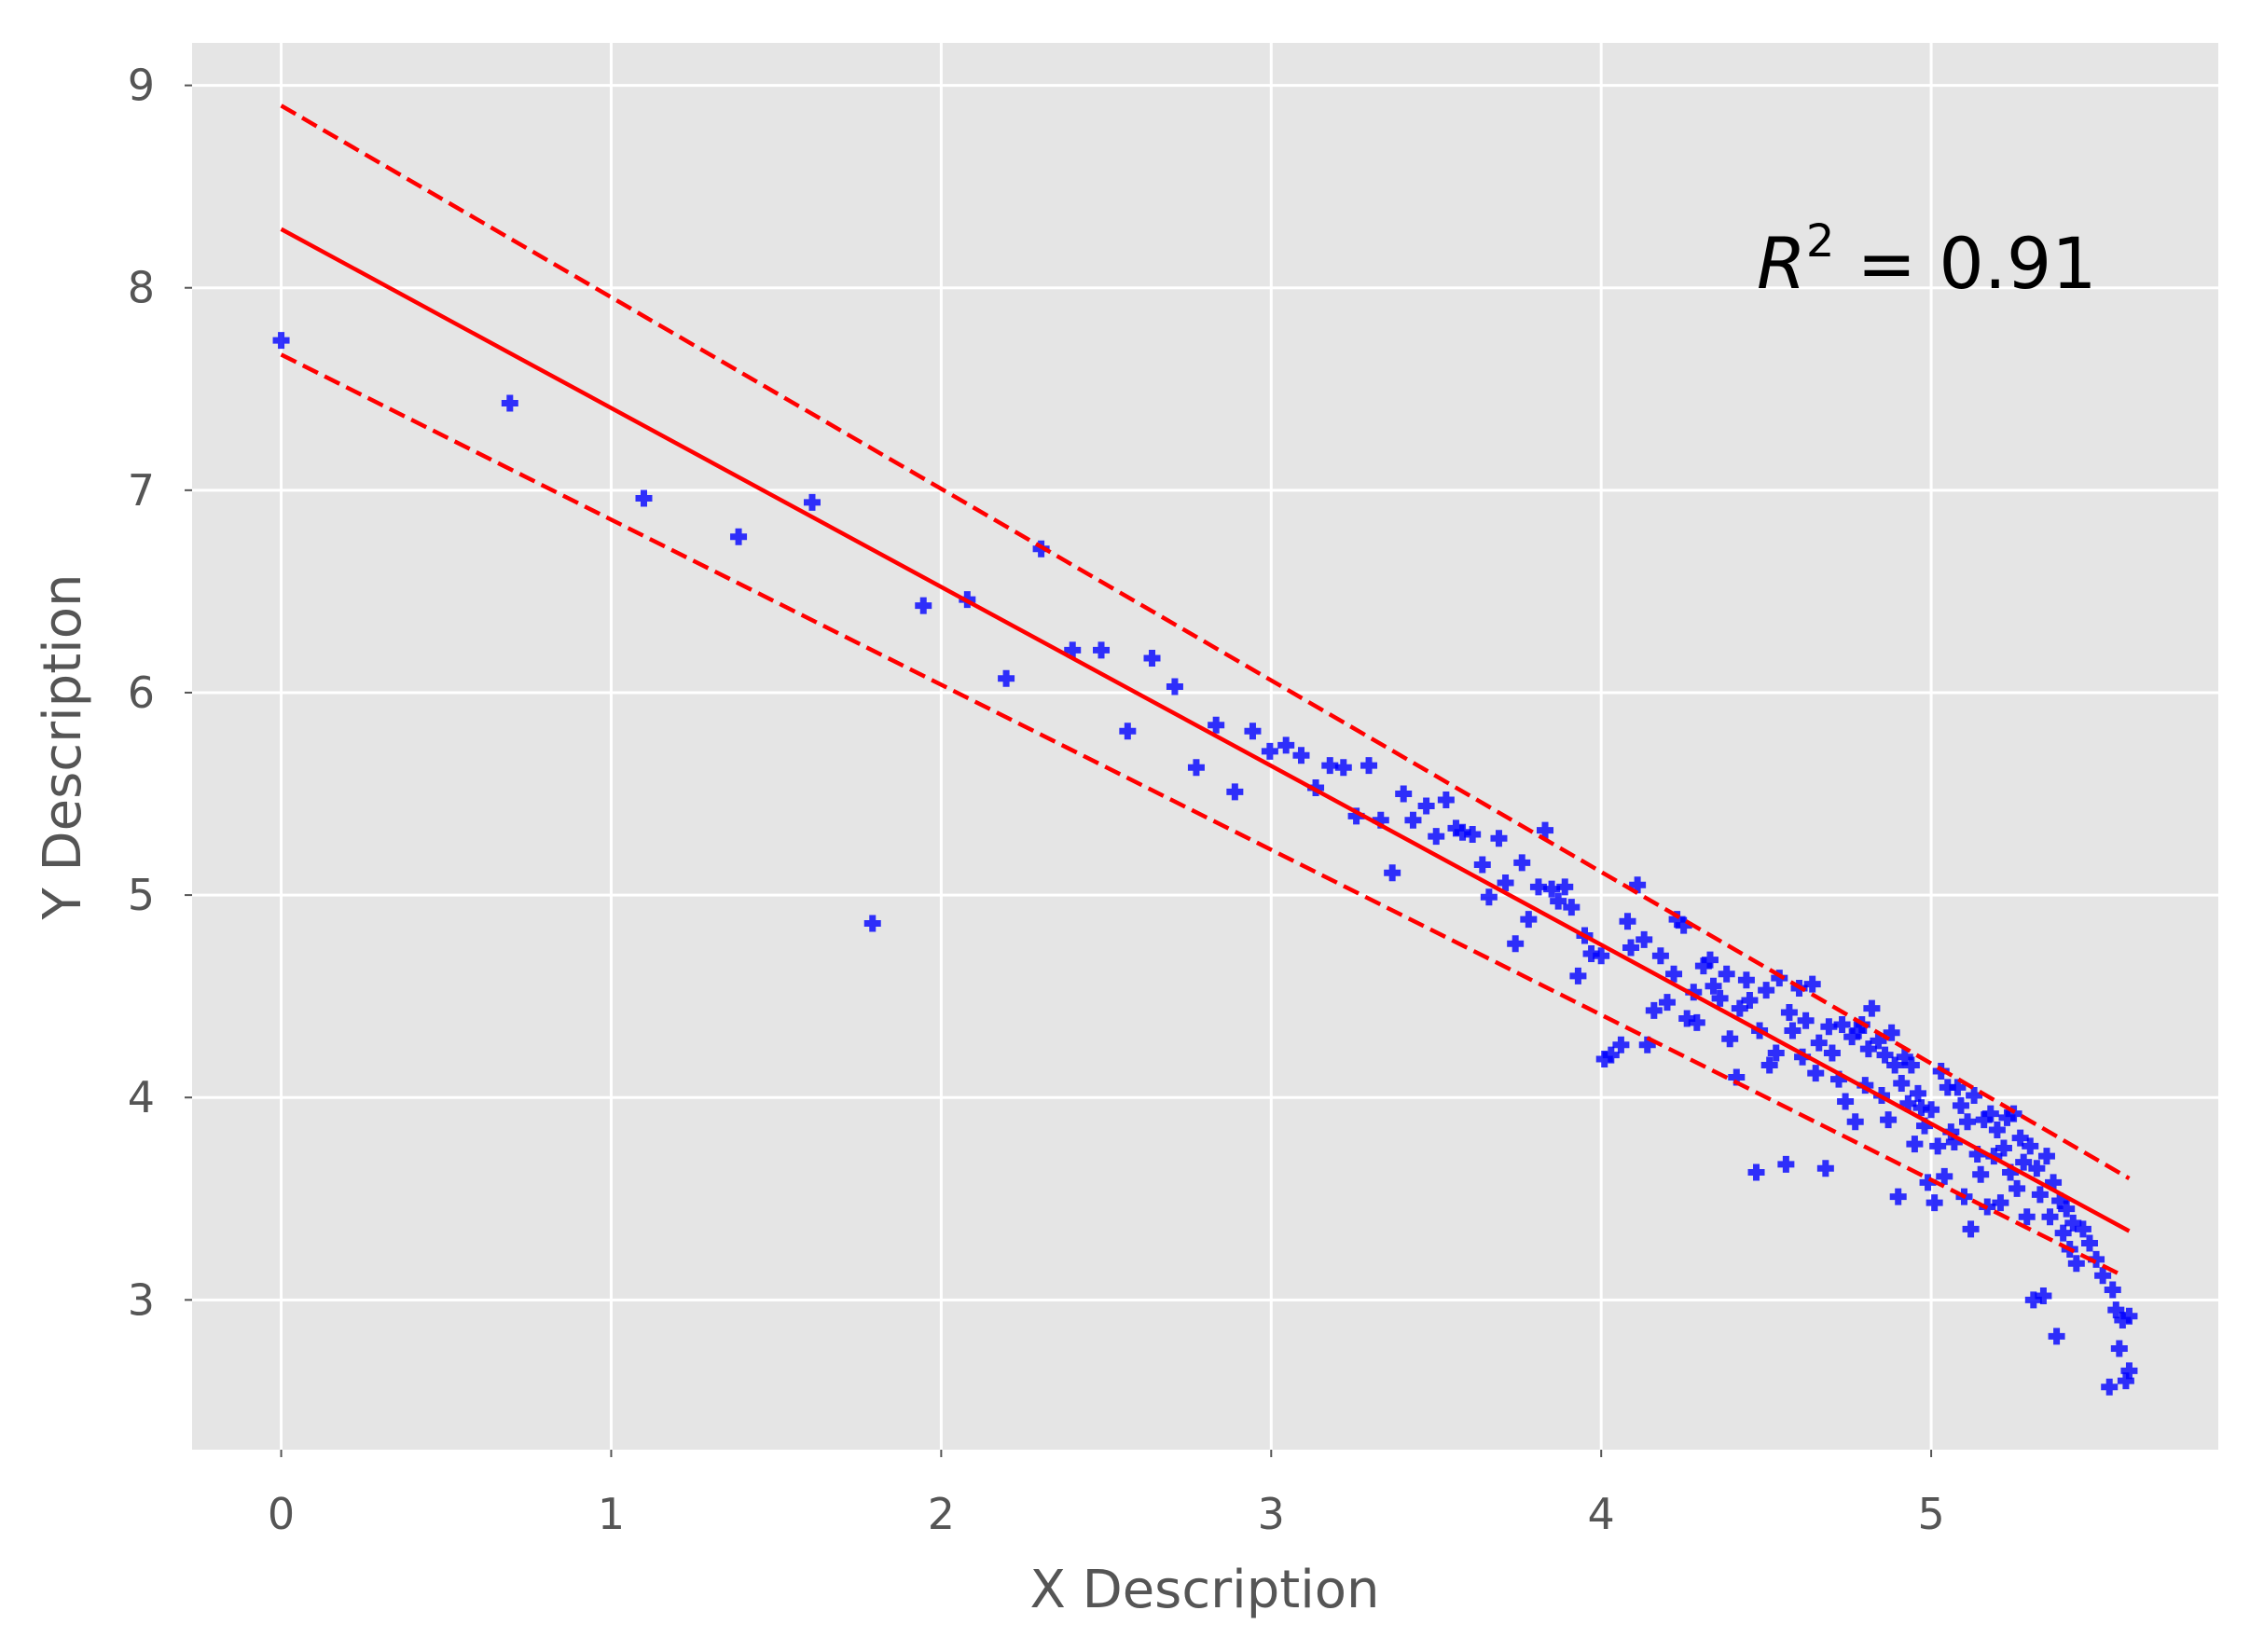 The height and width of the screenshot is (1652, 2250). Describe the element at coordinates (1782, 264) in the screenshot. I see `annotation-base: R` at that location.